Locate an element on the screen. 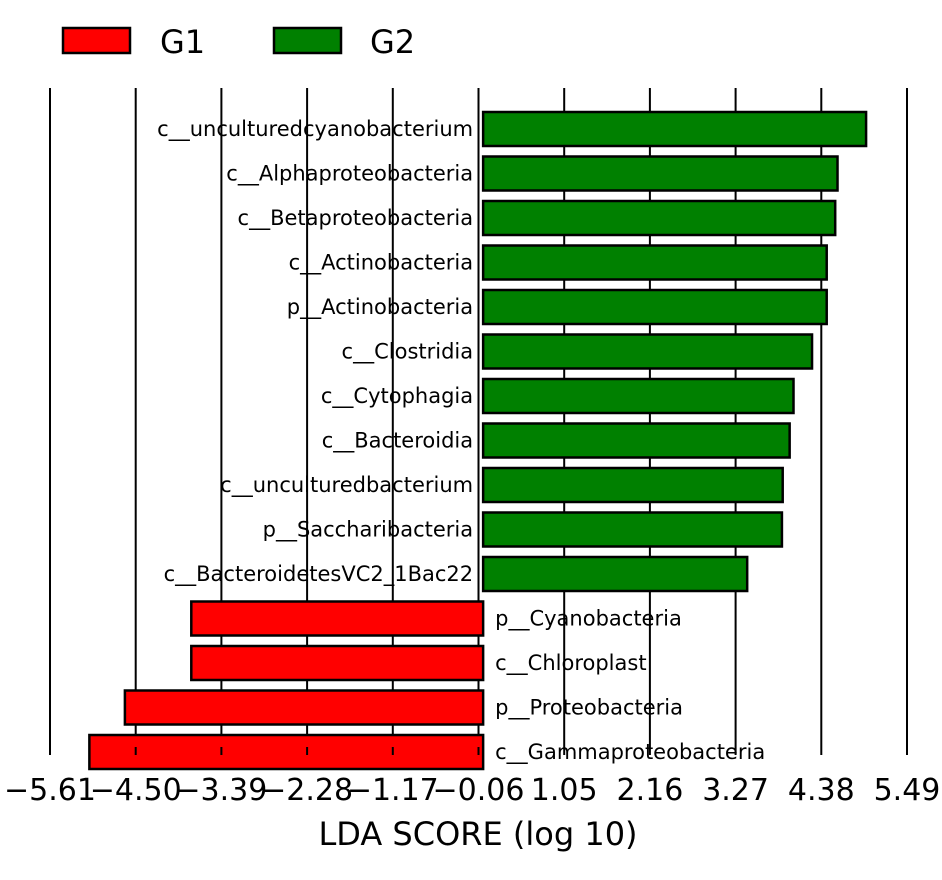 The image size is (942, 880). legend-label: G2 is located at coordinates (392, 42).